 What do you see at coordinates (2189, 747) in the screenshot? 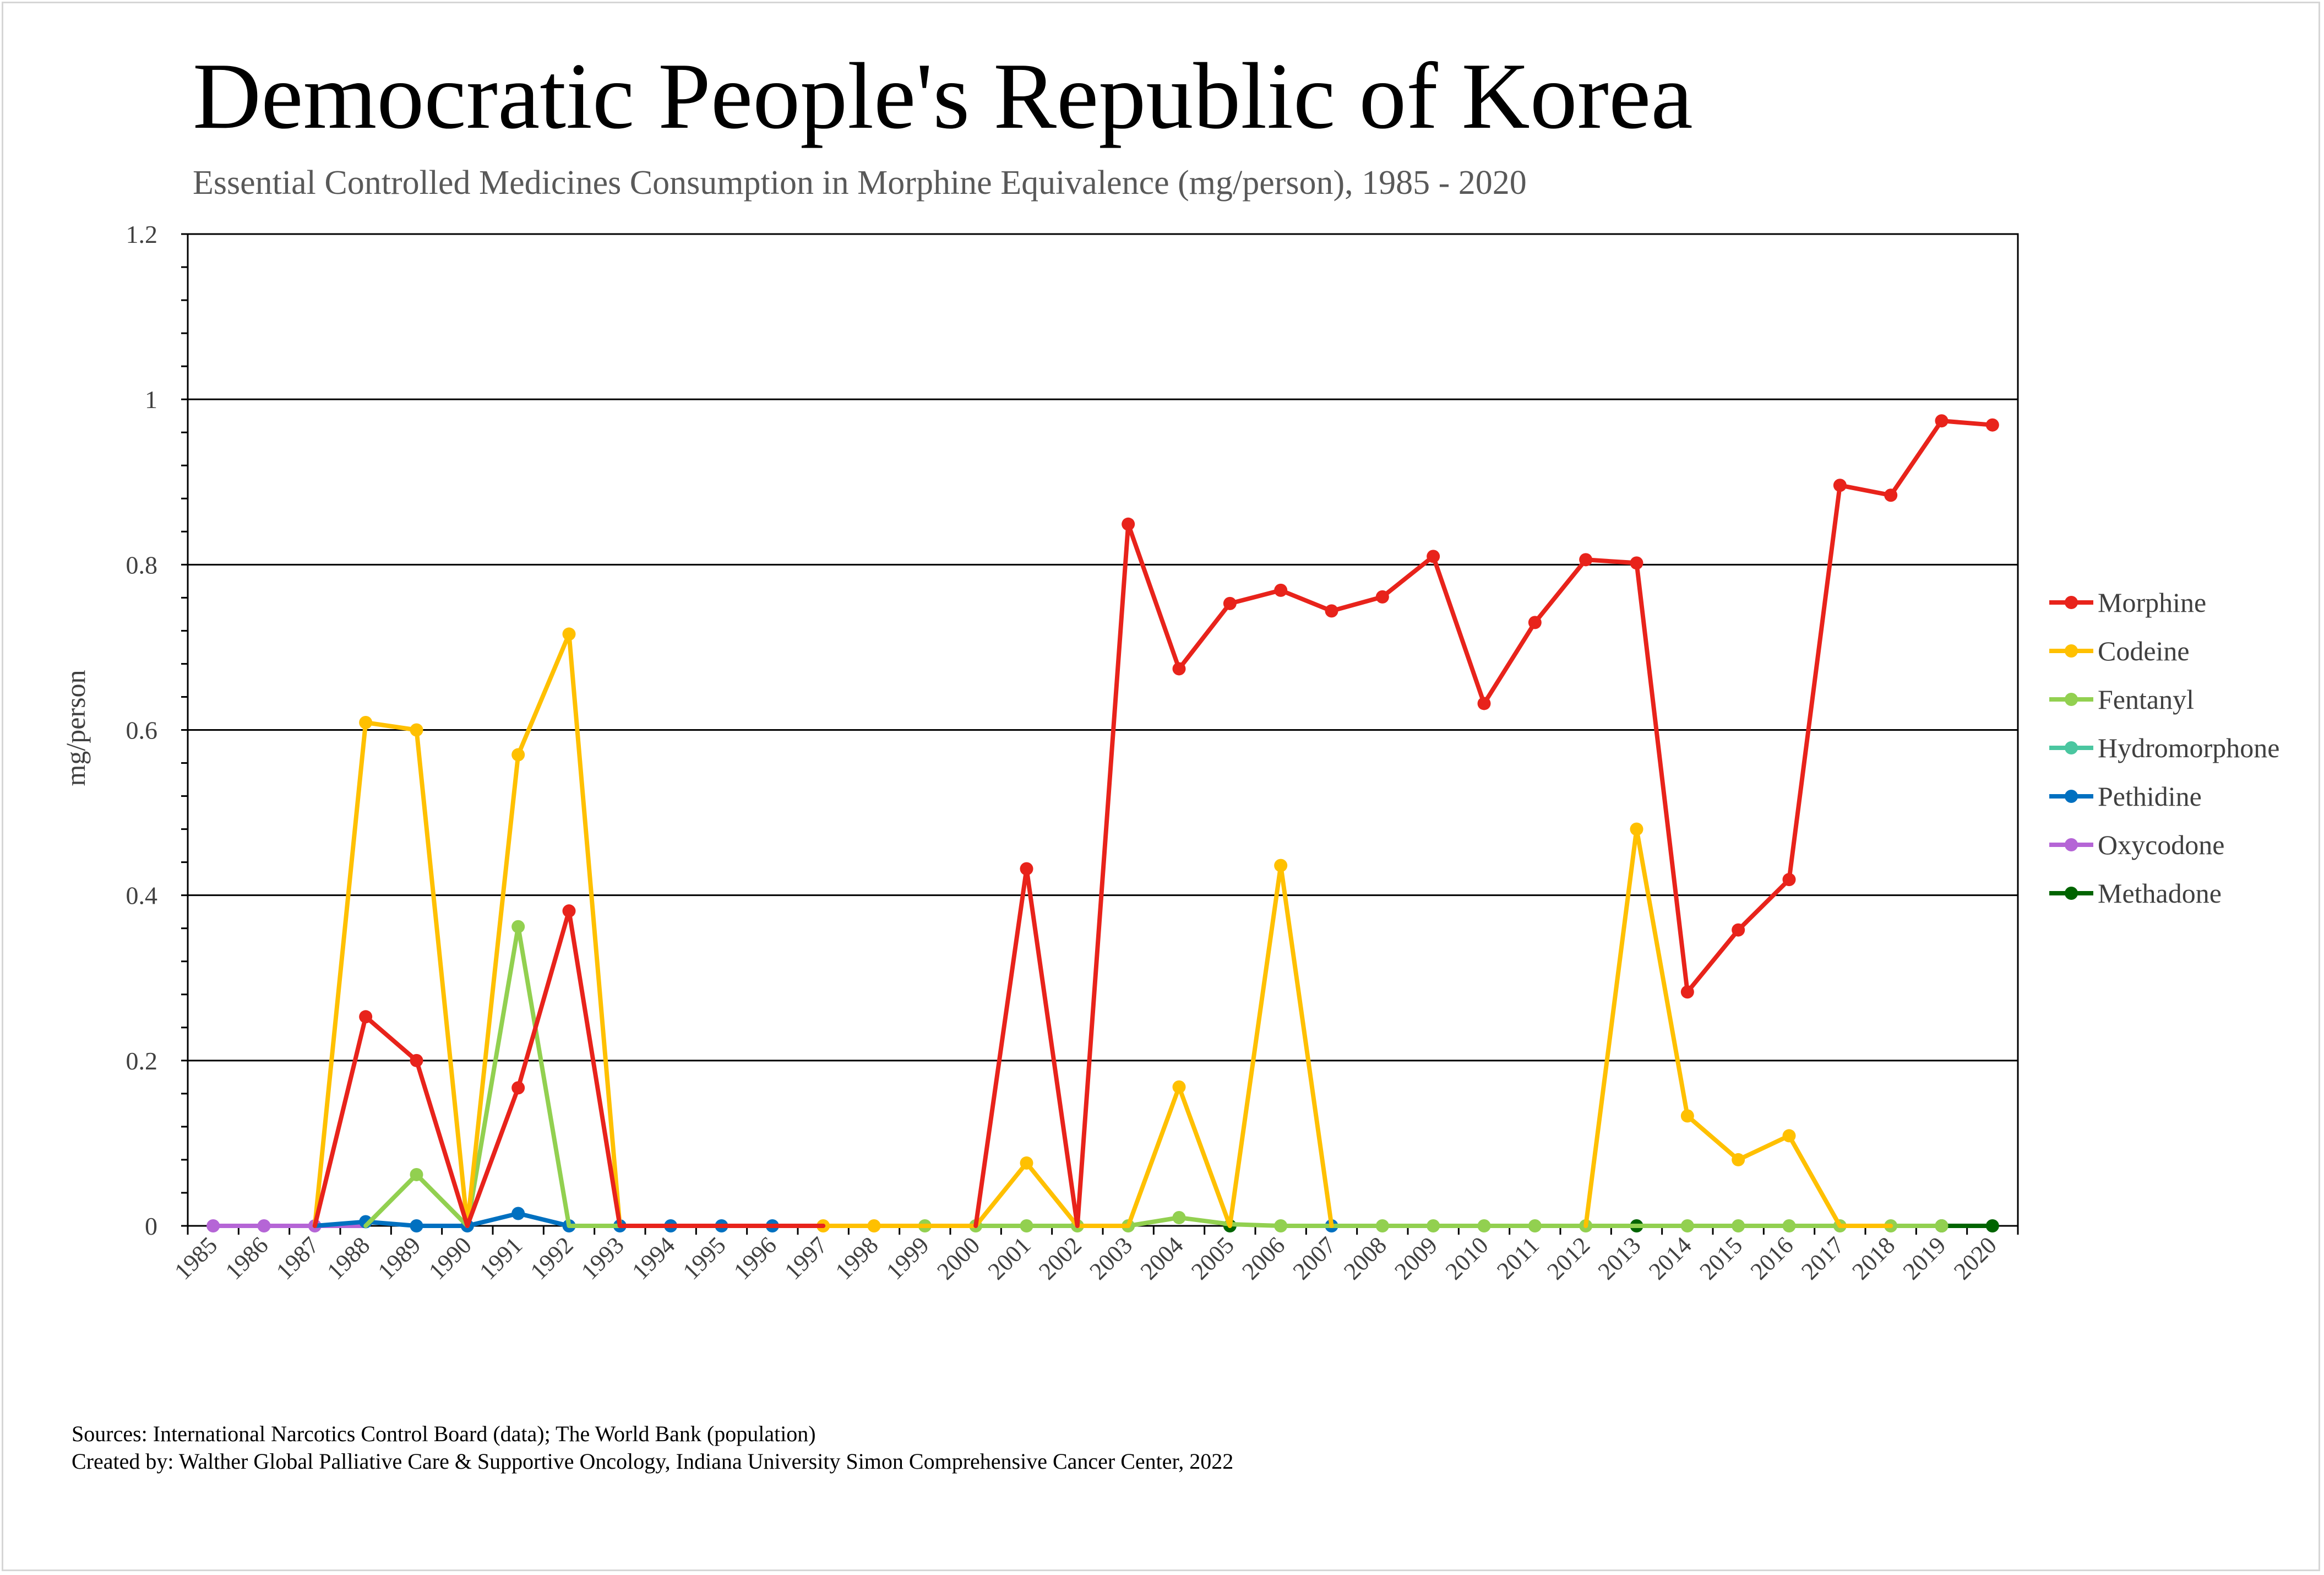
I see `legend-label-hydromorphone: Hydromorphone` at bounding box center [2189, 747].